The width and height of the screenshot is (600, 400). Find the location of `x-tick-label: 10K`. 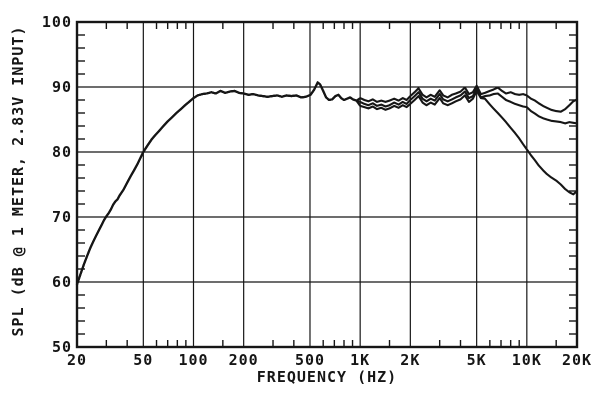

x-tick-label: 10K is located at coordinates (527, 360).